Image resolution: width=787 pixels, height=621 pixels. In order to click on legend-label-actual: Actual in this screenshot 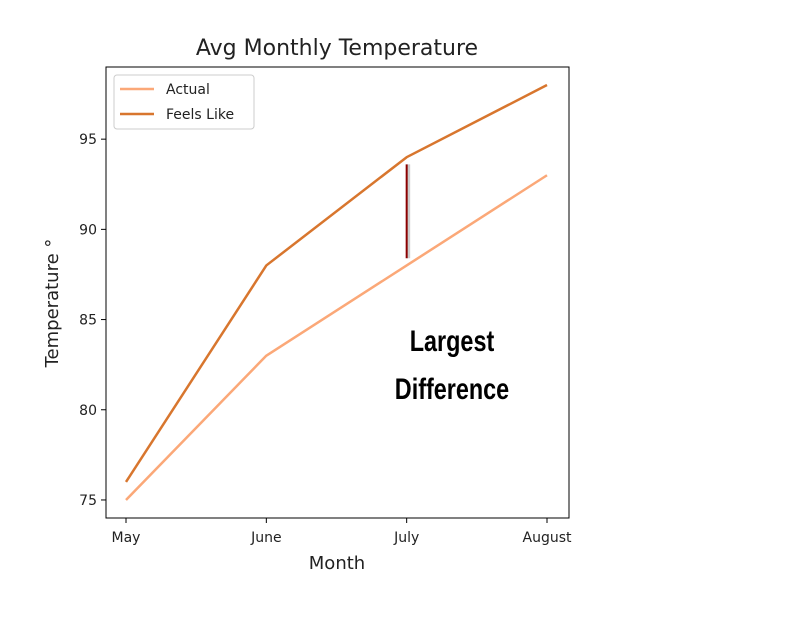, I will do `click(188, 90)`.